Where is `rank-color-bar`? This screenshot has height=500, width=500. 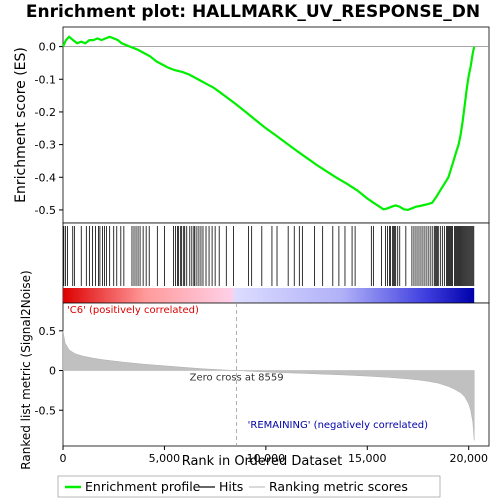 rank-color-bar is located at coordinates (269, 295).